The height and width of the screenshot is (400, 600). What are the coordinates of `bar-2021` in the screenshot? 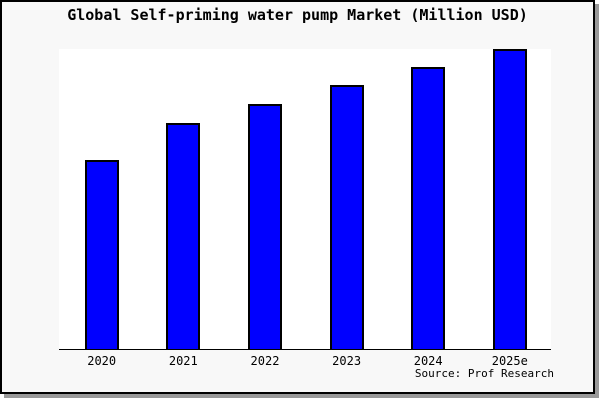 It's located at (183, 236).